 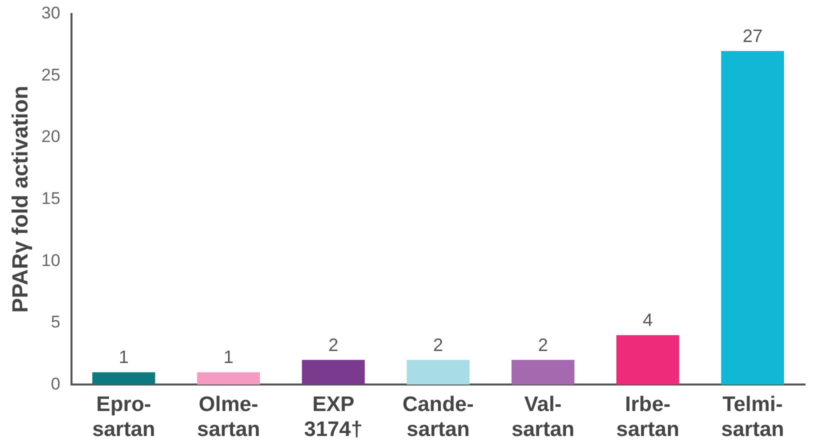 I want to click on x-tick-label: Epro- sartan, so click(x=124, y=417).